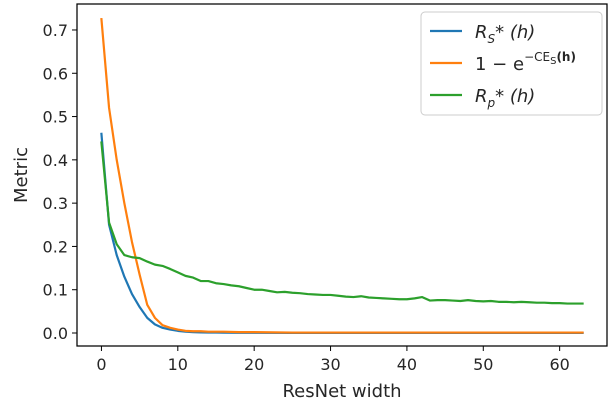 The image size is (611, 410). I want to click on x-tick-label: 50, so click(483, 364).